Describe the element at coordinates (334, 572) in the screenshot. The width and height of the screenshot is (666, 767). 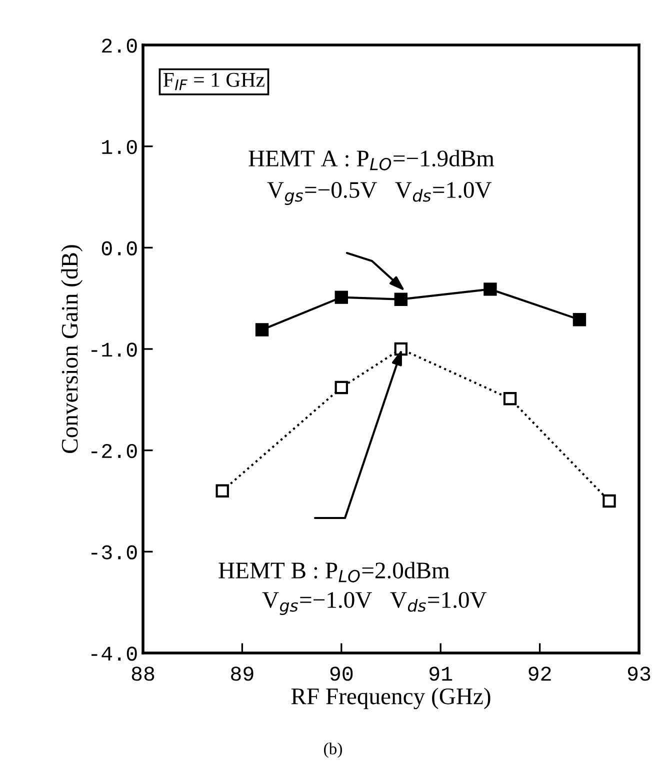
I see `annotation: HEMT B : P$_{LO}$=2.0dBm` at that location.